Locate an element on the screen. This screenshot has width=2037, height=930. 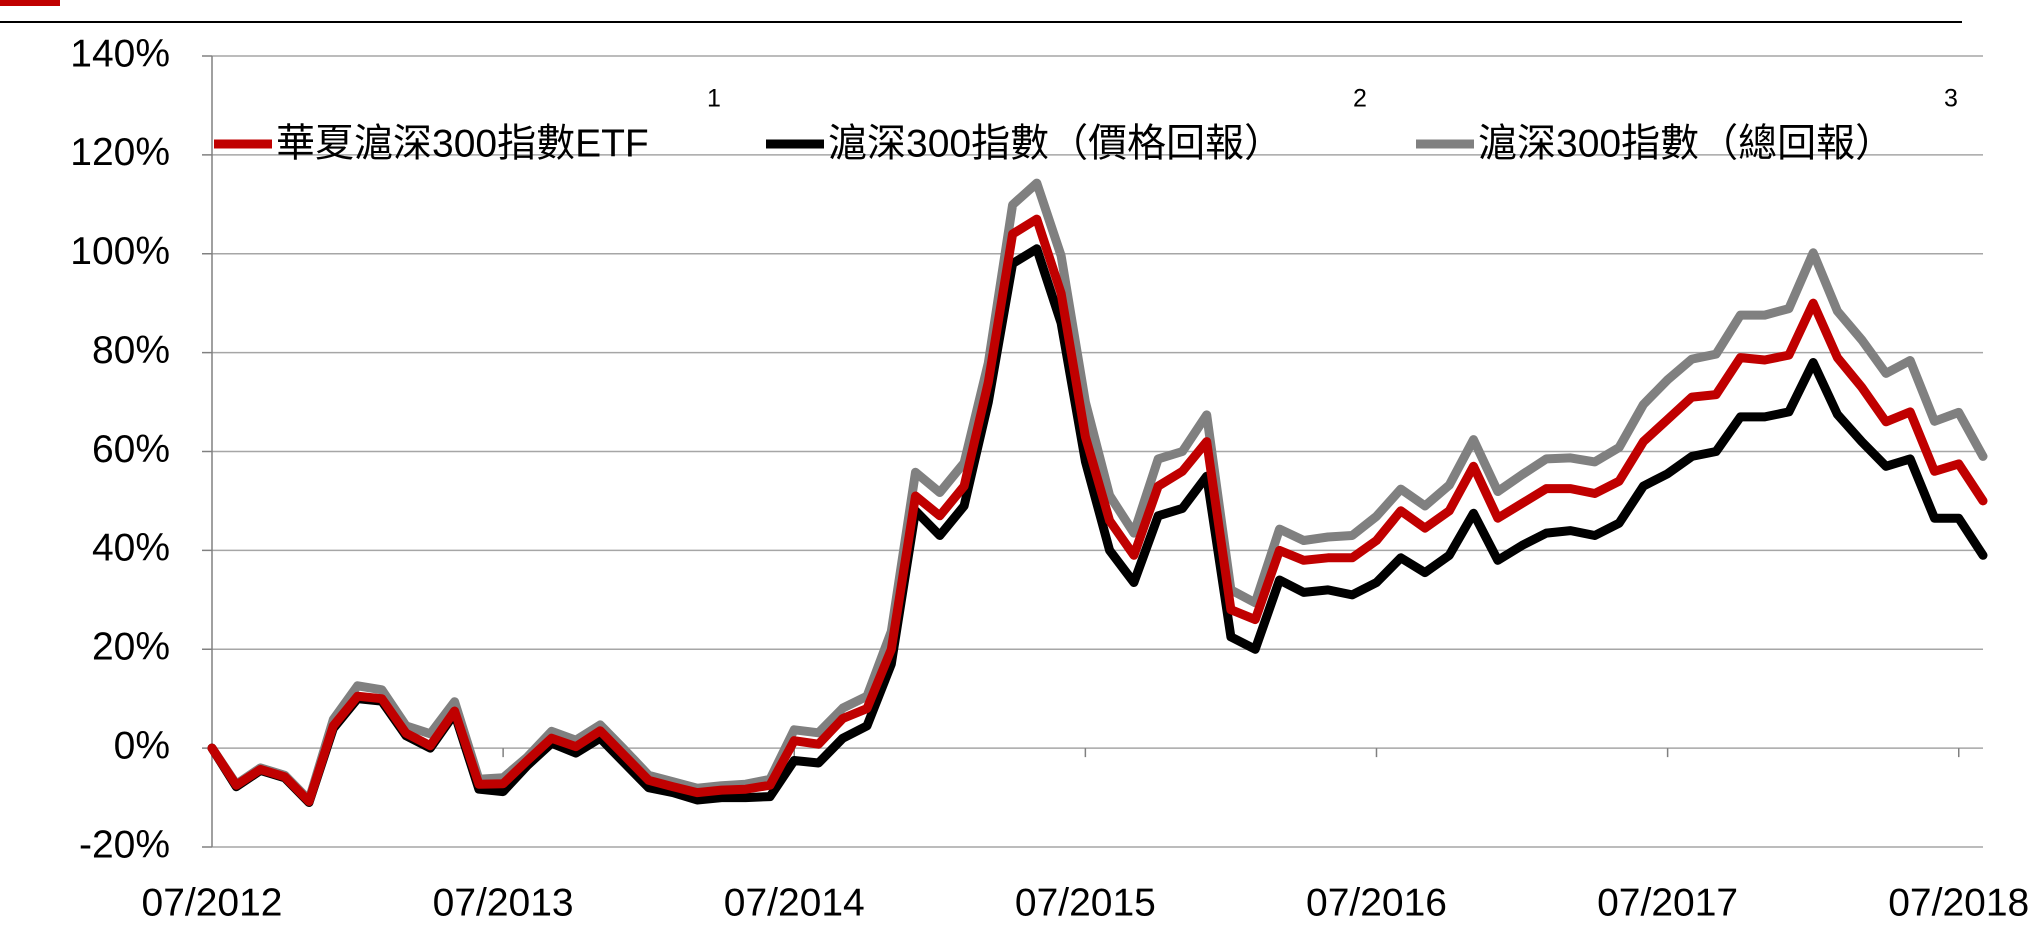
y-tick-label: 80% is located at coordinates (131, 350).